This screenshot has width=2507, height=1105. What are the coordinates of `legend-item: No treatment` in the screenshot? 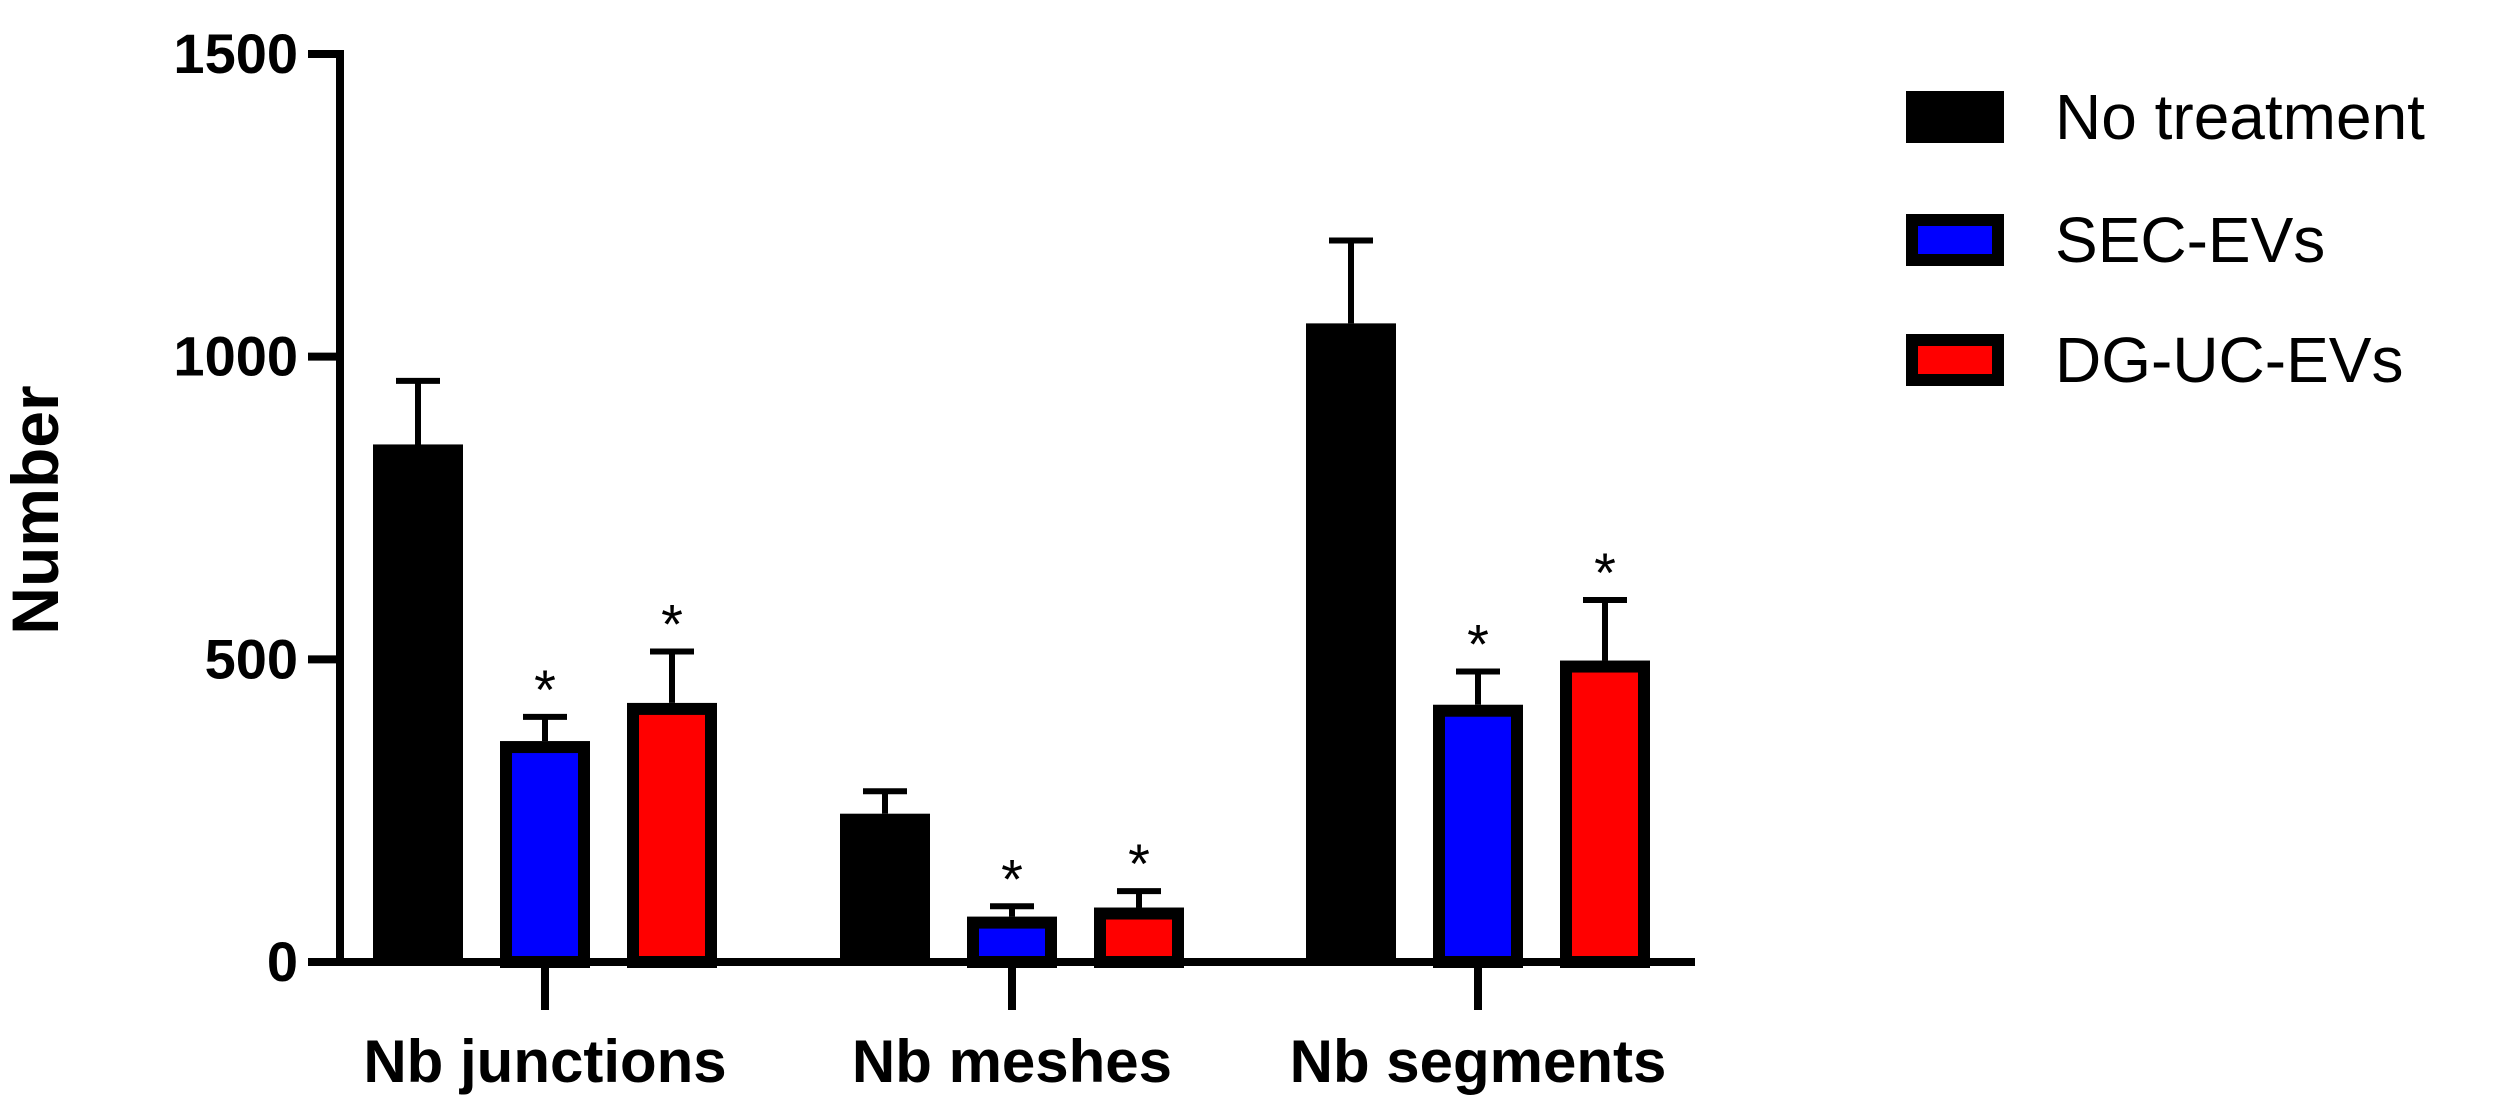 It's located at (2165, 117).